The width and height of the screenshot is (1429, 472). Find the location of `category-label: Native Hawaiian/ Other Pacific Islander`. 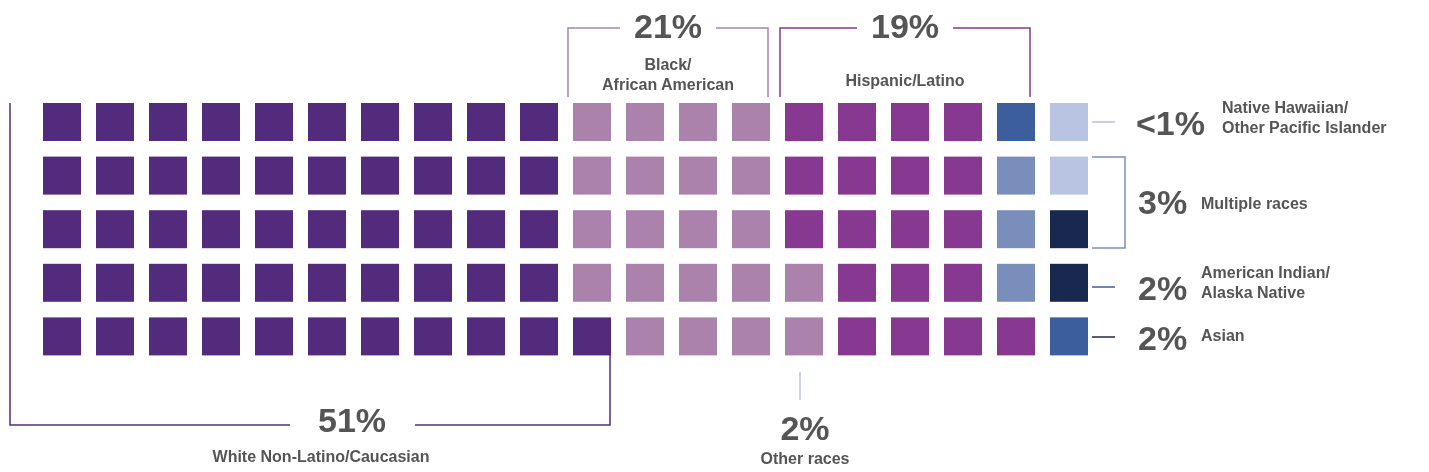

category-label: Native Hawaiian/ Other Pacific Islander is located at coordinates (1304, 117).